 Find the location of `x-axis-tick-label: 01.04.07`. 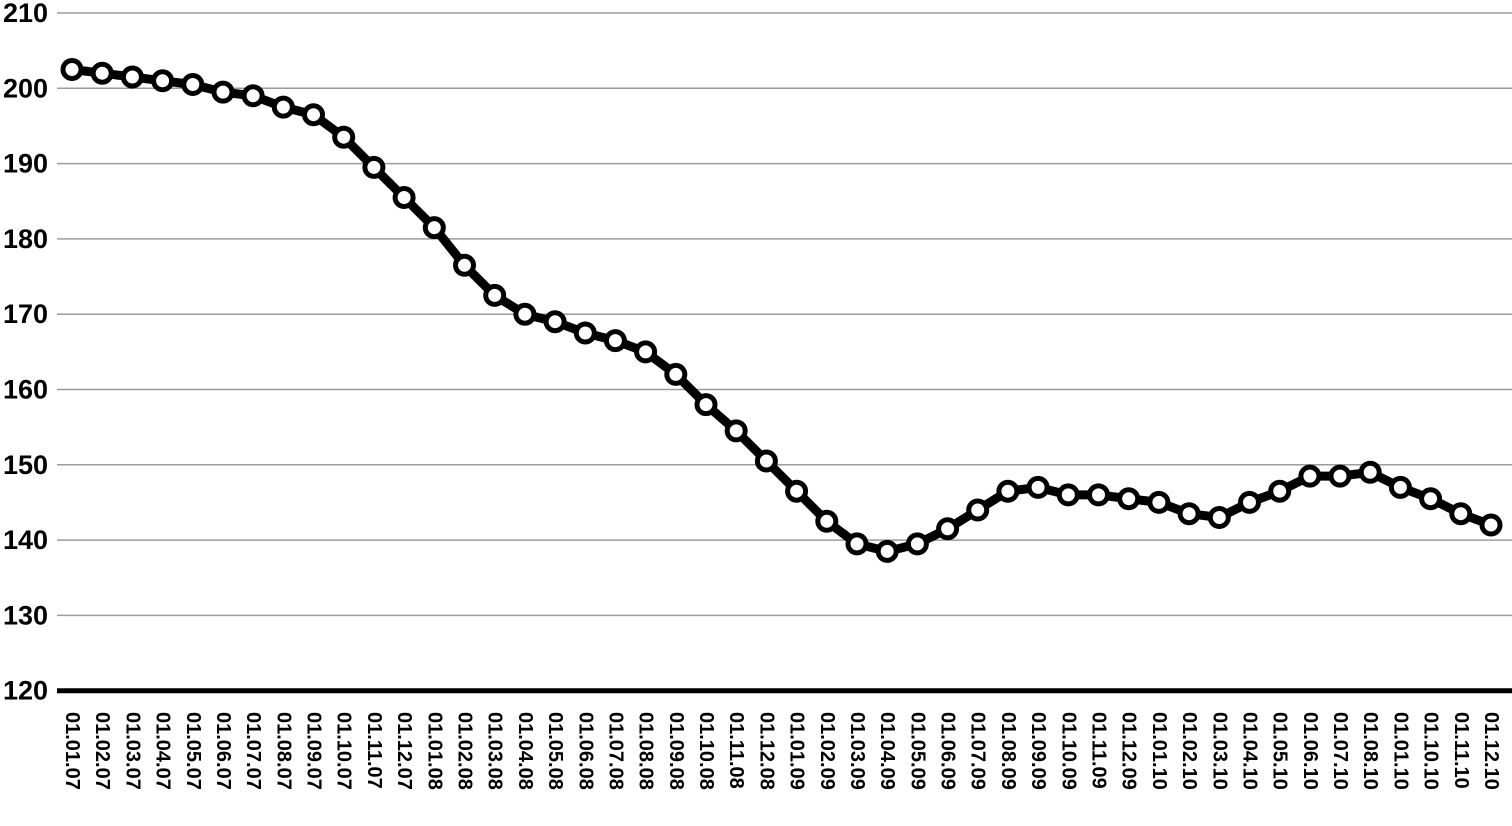

x-axis-tick-label: 01.04.07 is located at coordinates (163, 751).